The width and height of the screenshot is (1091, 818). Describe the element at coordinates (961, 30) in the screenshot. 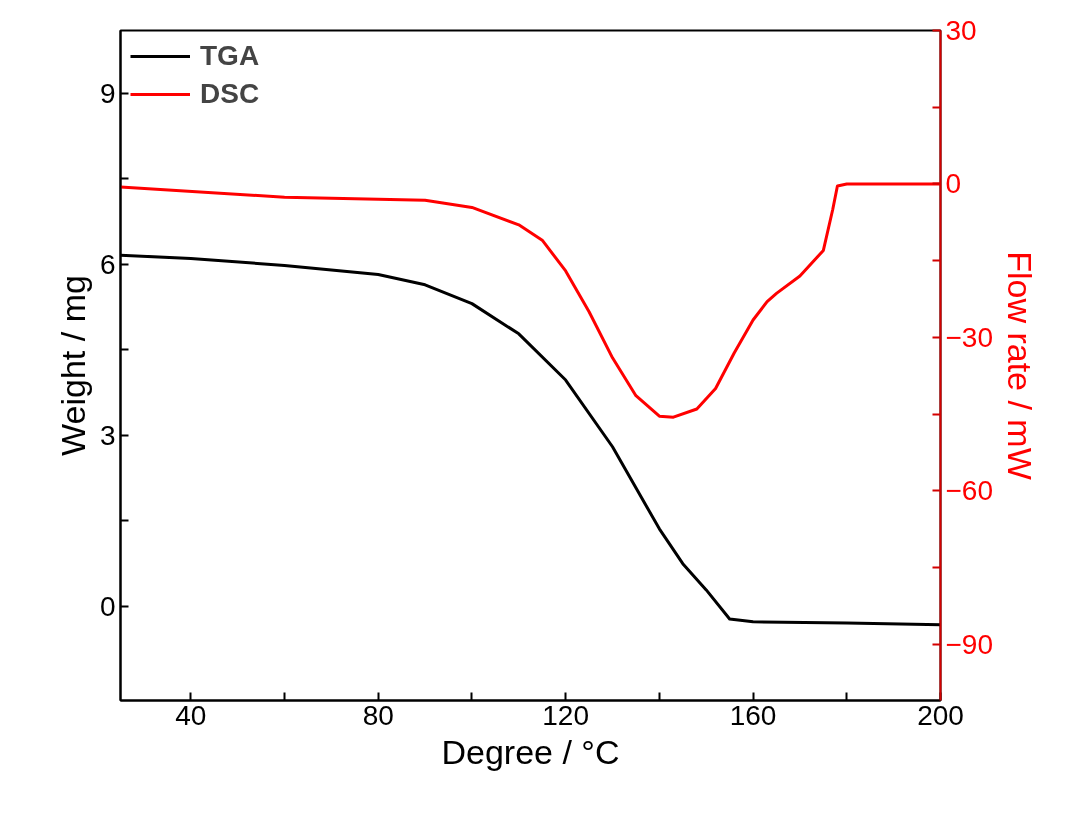

I see `y2-tick-label: 30` at that location.